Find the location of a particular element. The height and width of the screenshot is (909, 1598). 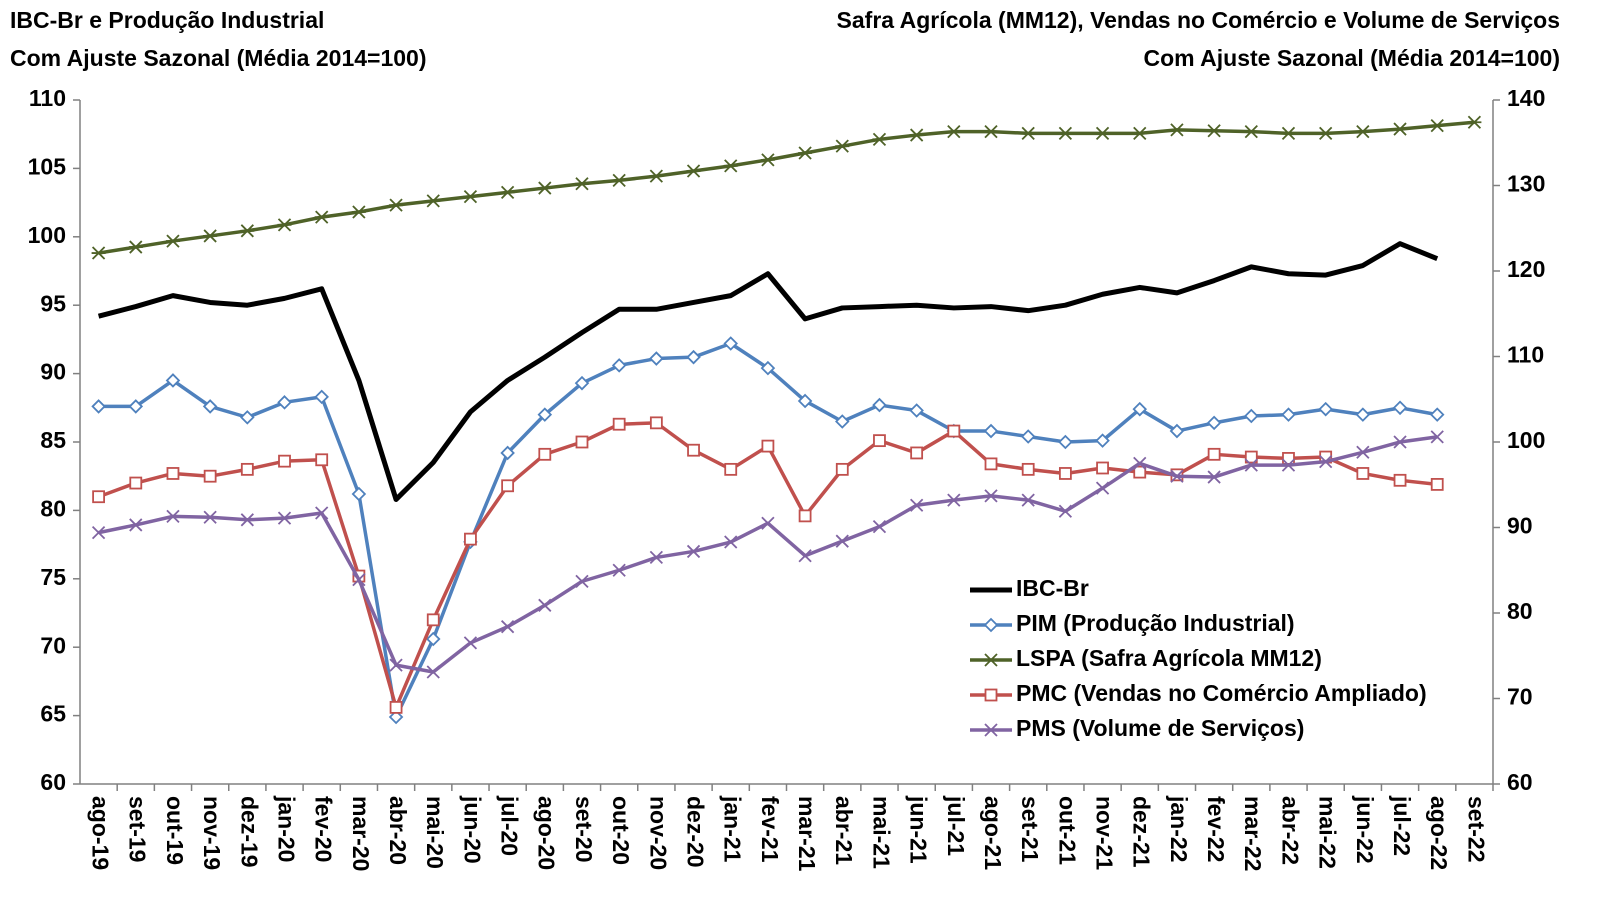

x-tick-label: fev-21 is located at coordinates (770, 829).